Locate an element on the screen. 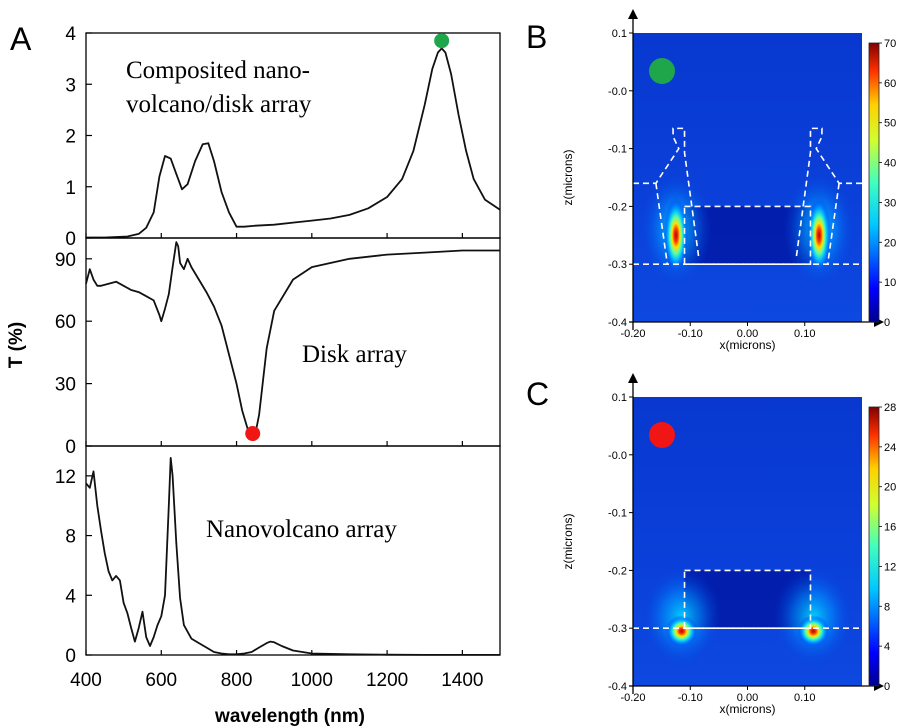 The height and width of the screenshot is (728, 909). subplot-1: 0 1 2 3 4 Composited nano-volcano/disk array is located at coordinates (283, 137).